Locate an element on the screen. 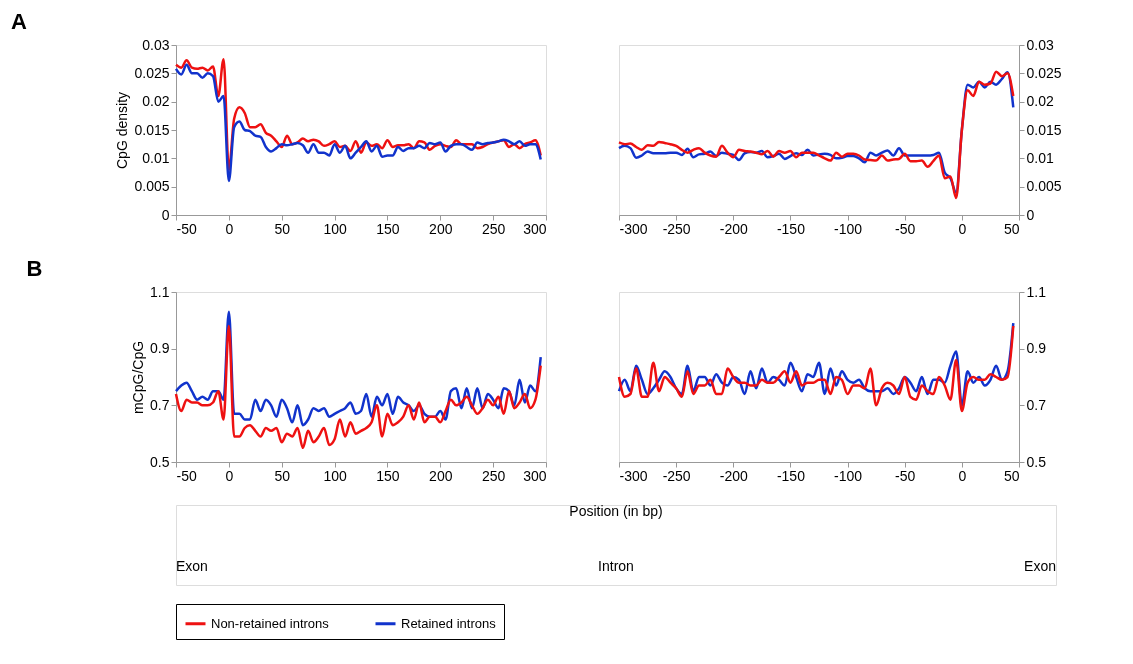 The height and width of the screenshot is (664, 1133). y2-tick-label: 0.5 is located at coordinates (1036, 461).